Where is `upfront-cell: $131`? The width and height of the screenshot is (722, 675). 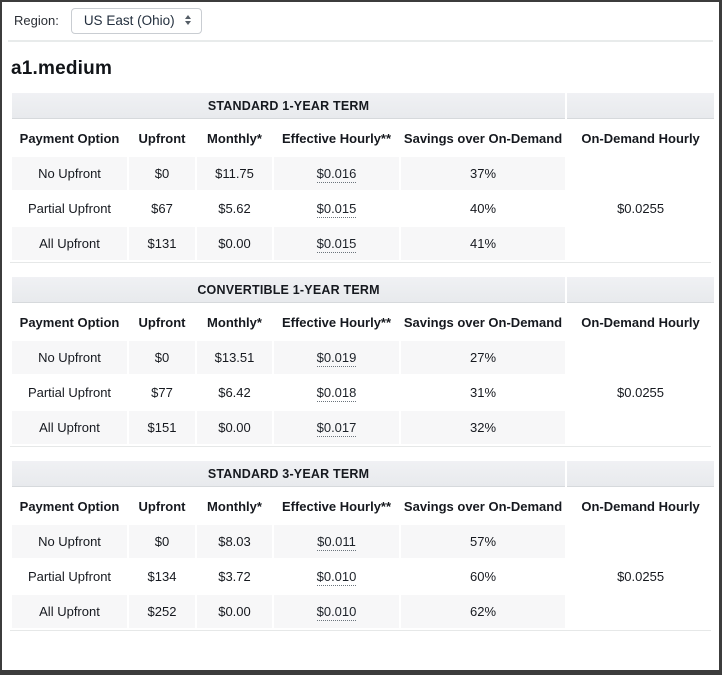
upfront-cell: $131 is located at coordinates (162, 243).